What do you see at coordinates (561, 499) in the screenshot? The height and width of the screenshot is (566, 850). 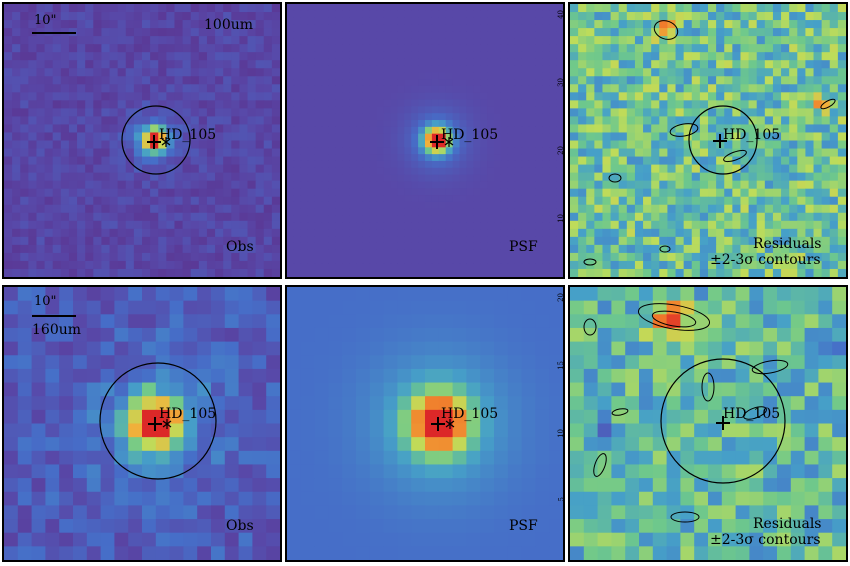 I see `axis-tick: 5` at bounding box center [561, 499].